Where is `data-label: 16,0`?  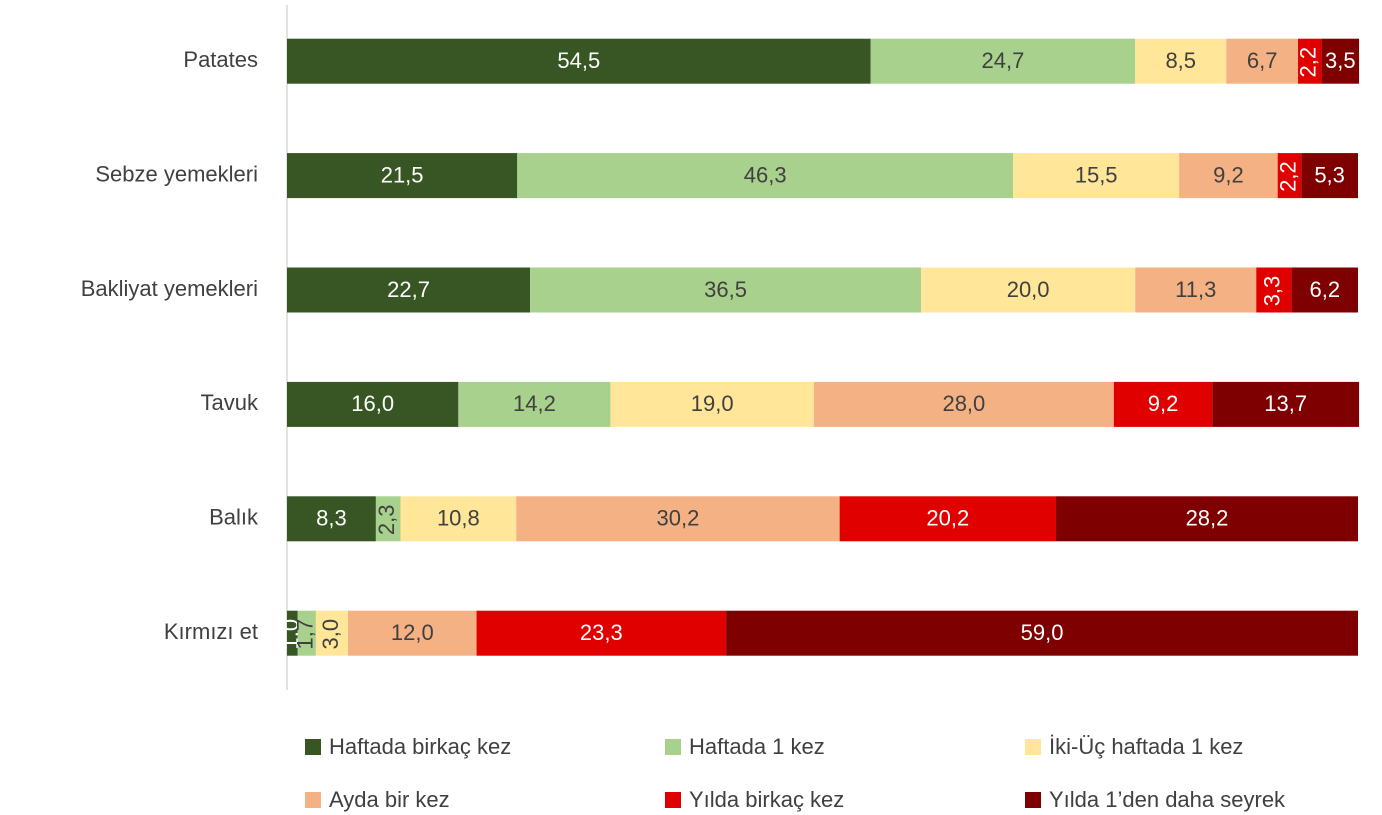 data-label: 16,0 is located at coordinates (372, 403).